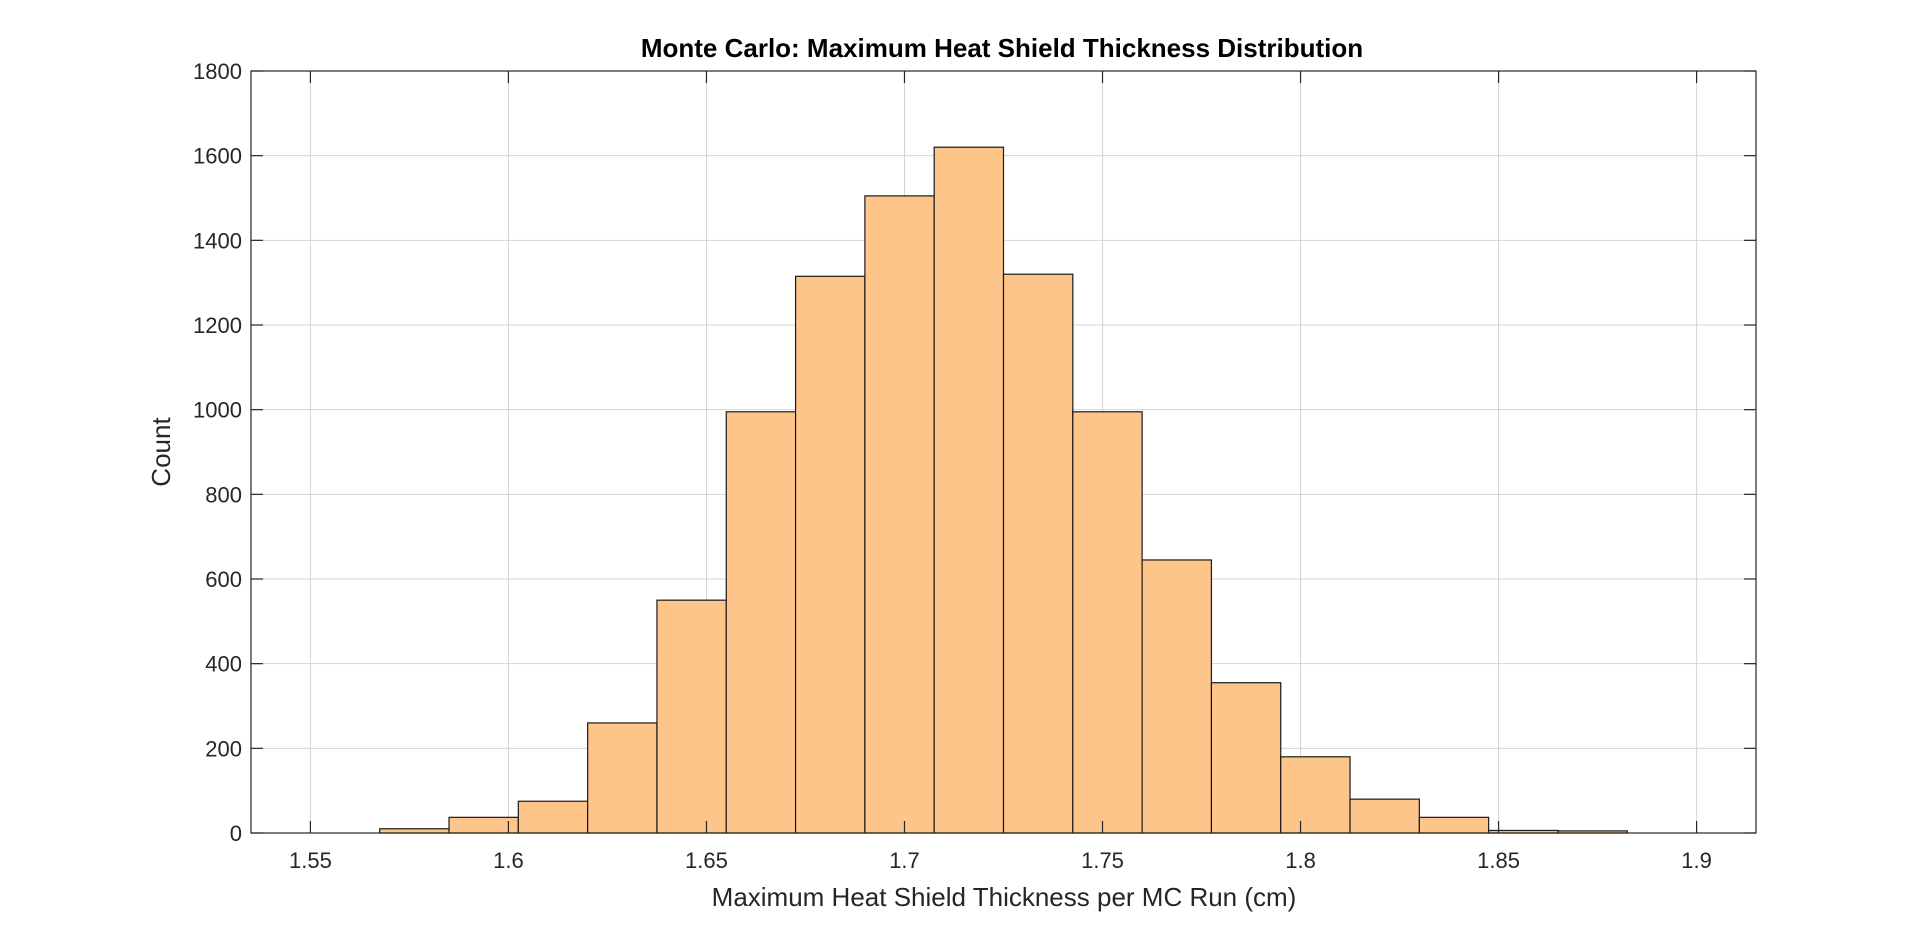 This screenshot has width=1920, height=926. I want to click on x-tick-label: 1.55, so click(310, 860).